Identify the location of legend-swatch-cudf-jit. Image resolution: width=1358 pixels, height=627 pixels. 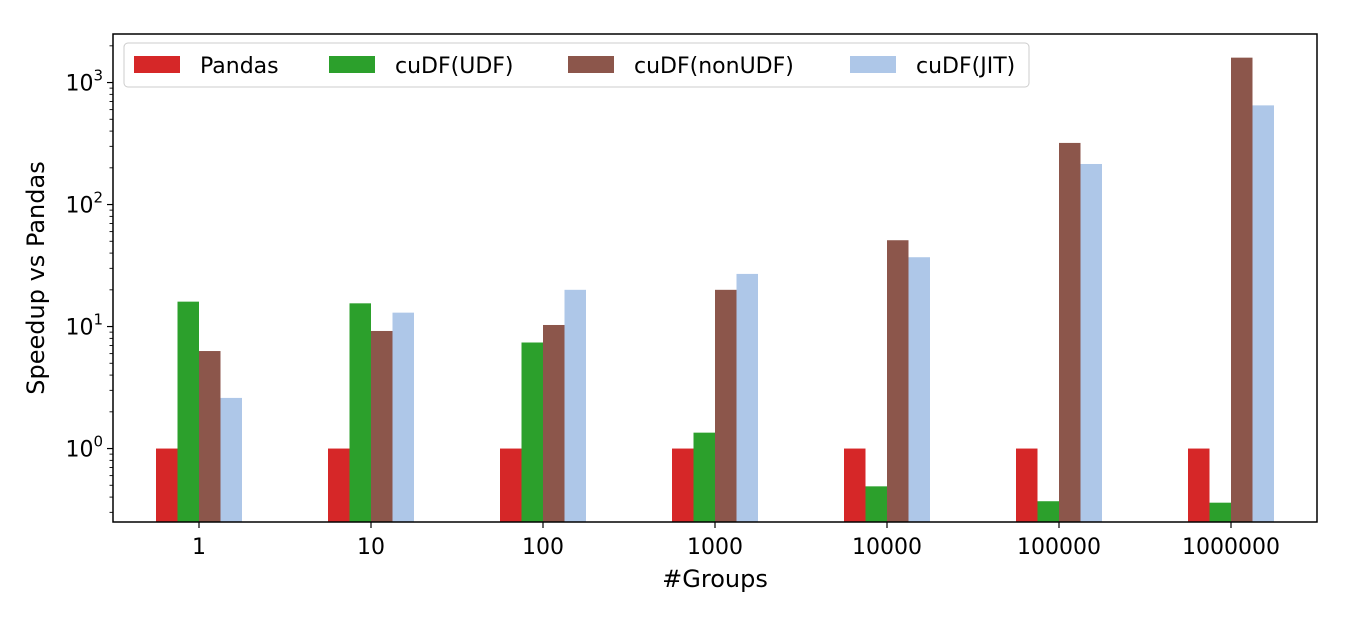
(873, 64).